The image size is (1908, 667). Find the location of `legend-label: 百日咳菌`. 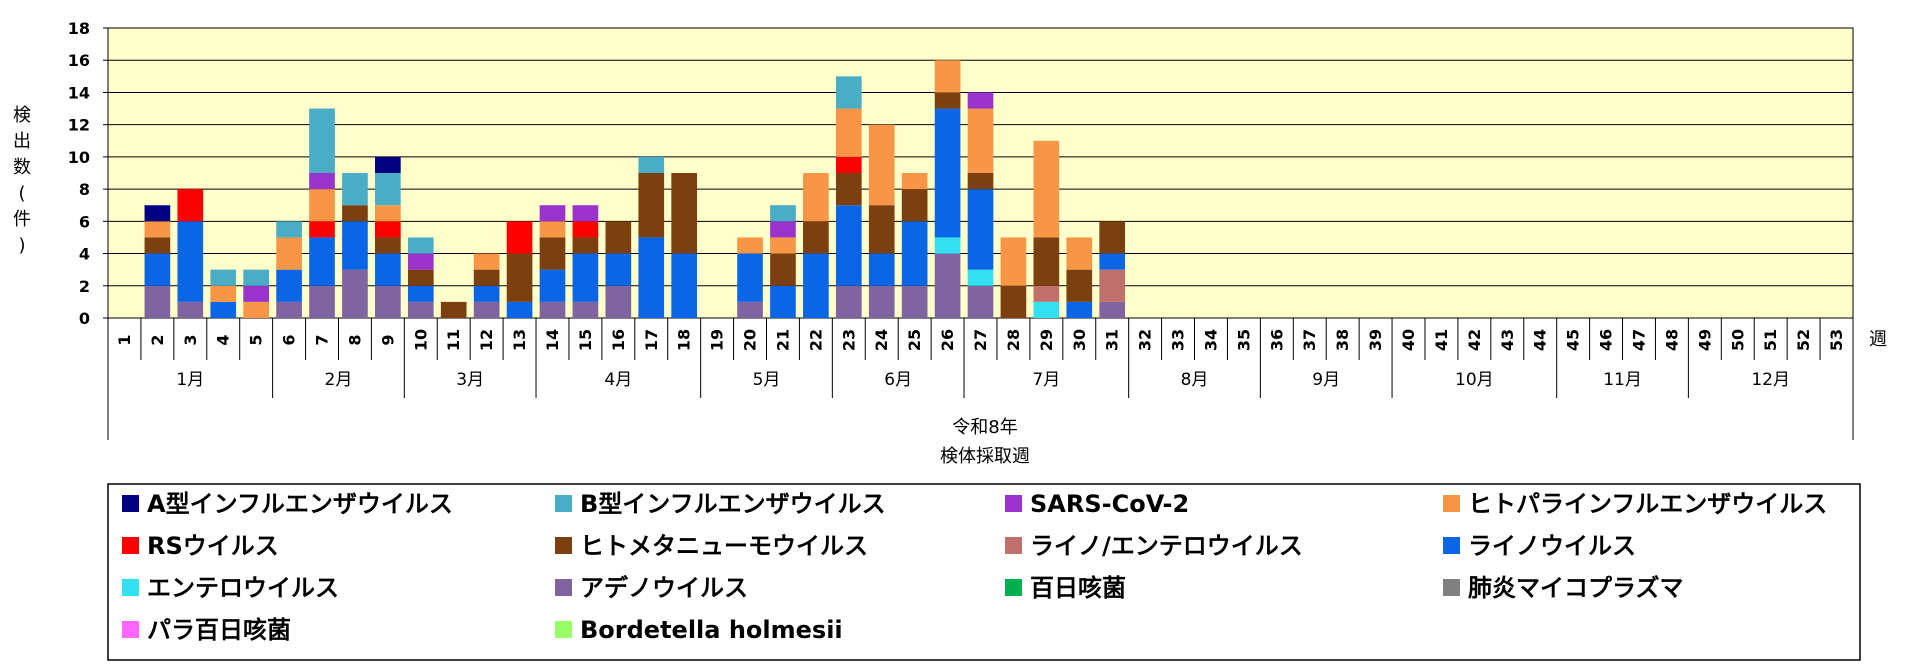

legend-label: 百日咳菌 is located at coordinates (1078, 588).